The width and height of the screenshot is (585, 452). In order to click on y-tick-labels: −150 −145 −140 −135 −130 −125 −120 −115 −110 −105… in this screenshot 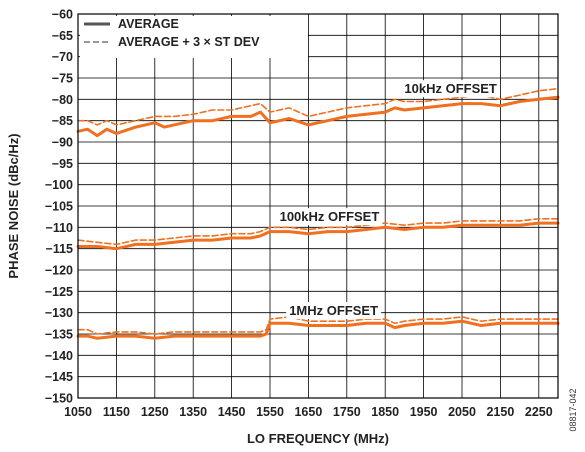, I will do `click(59, 207)`.